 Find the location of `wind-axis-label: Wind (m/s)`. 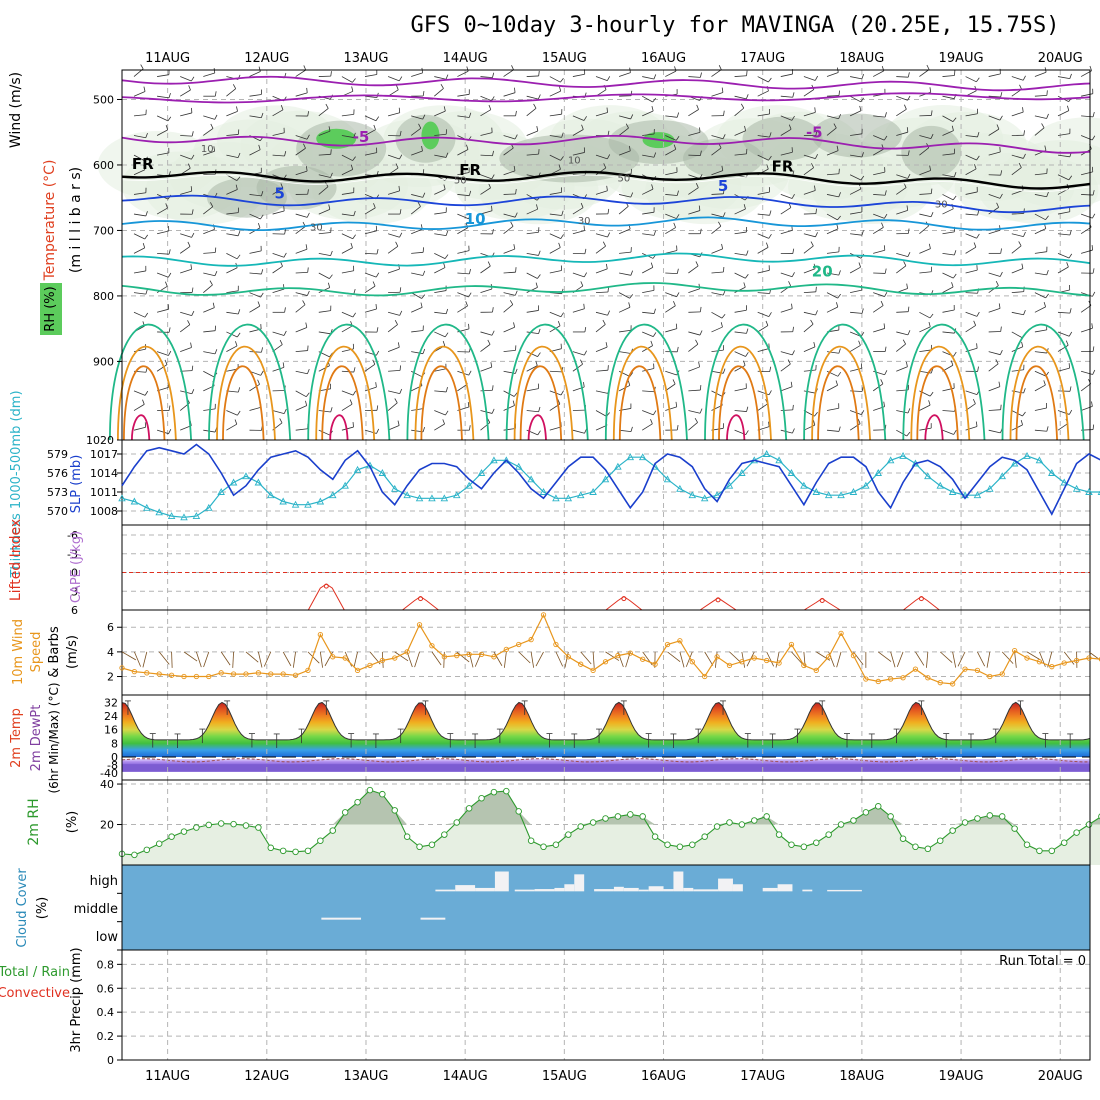

wind-axis-label: Wind (m/s) is located at coordinates (16, 110).